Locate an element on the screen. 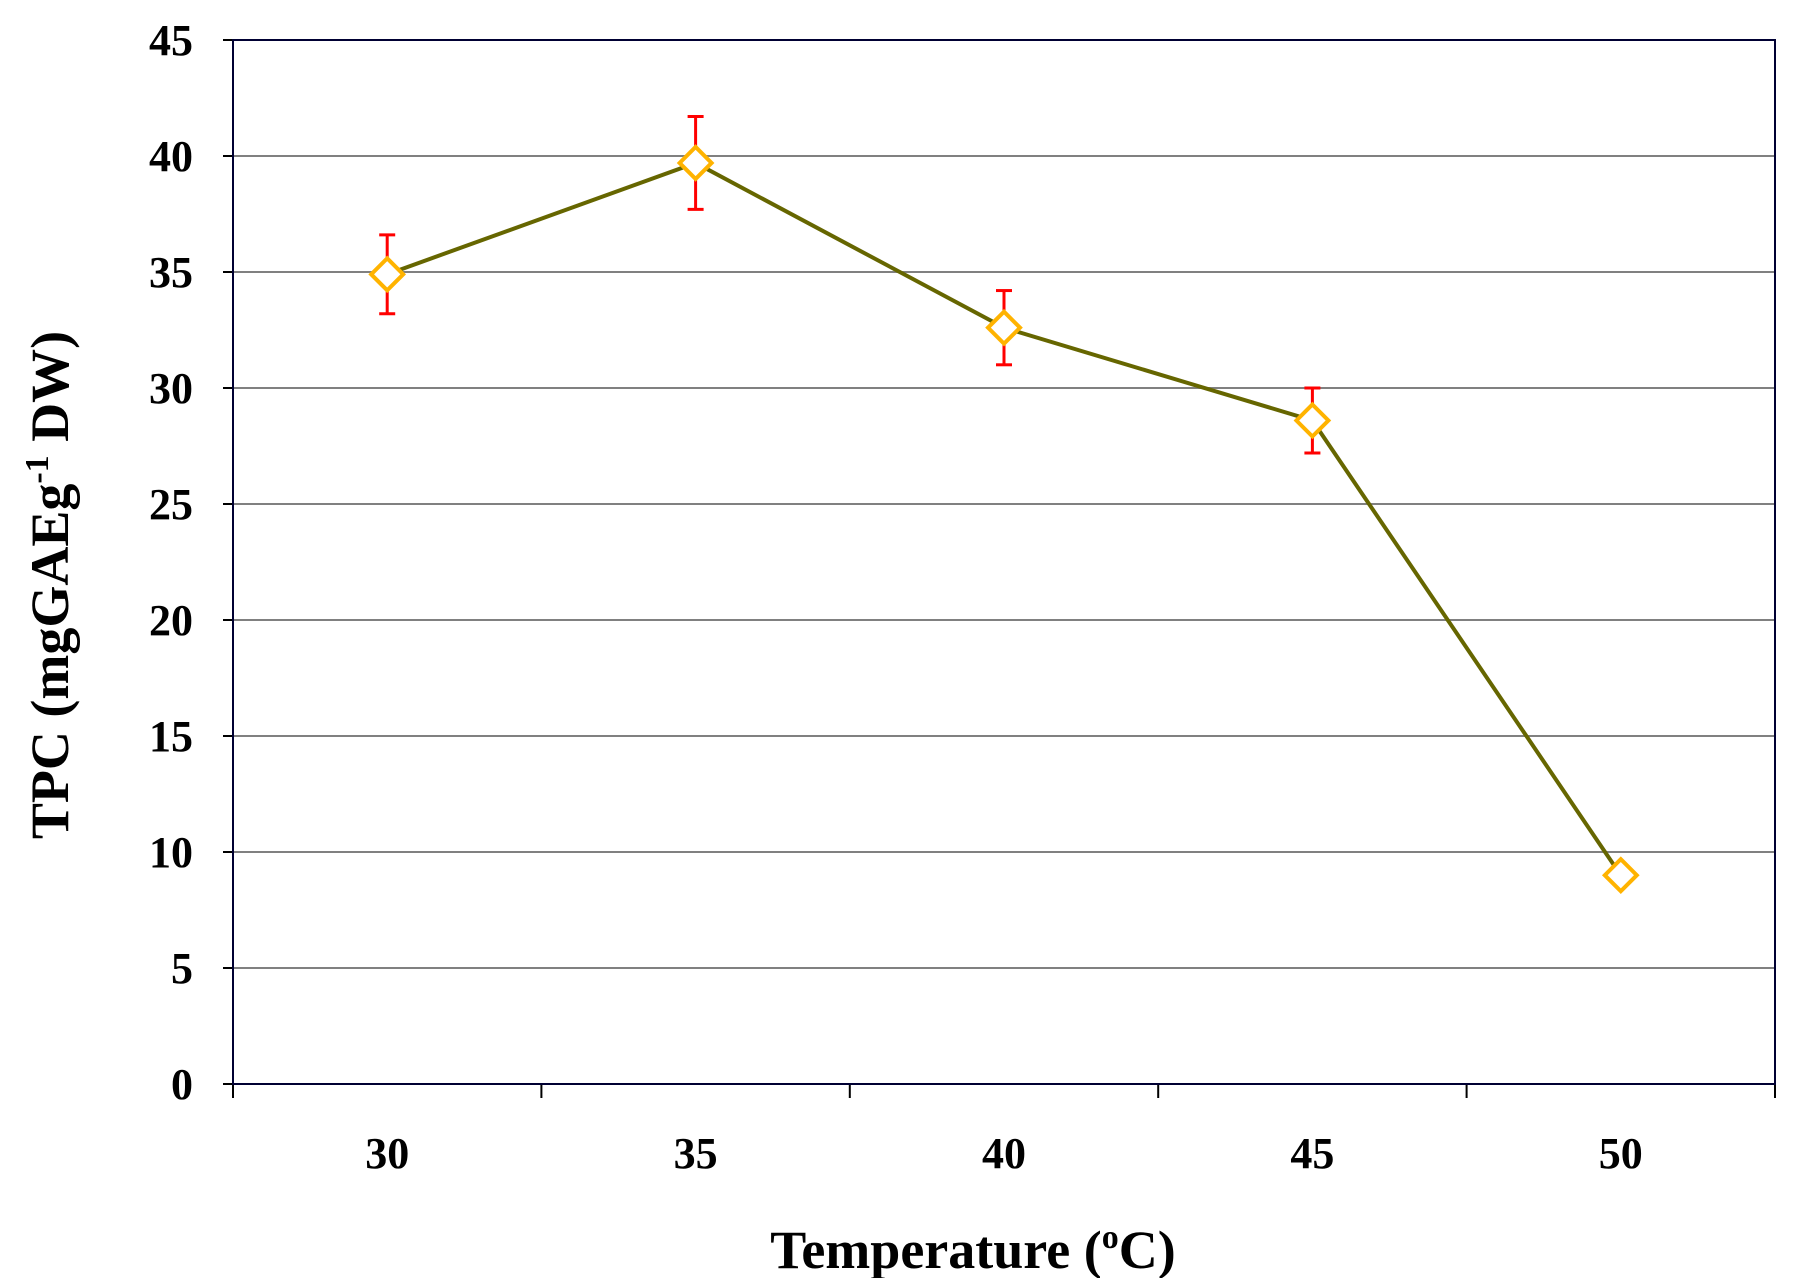 The width and height of the screenshot is (1794, 1278). y-tick-label: 0 is located at coordinates (182, 1084).